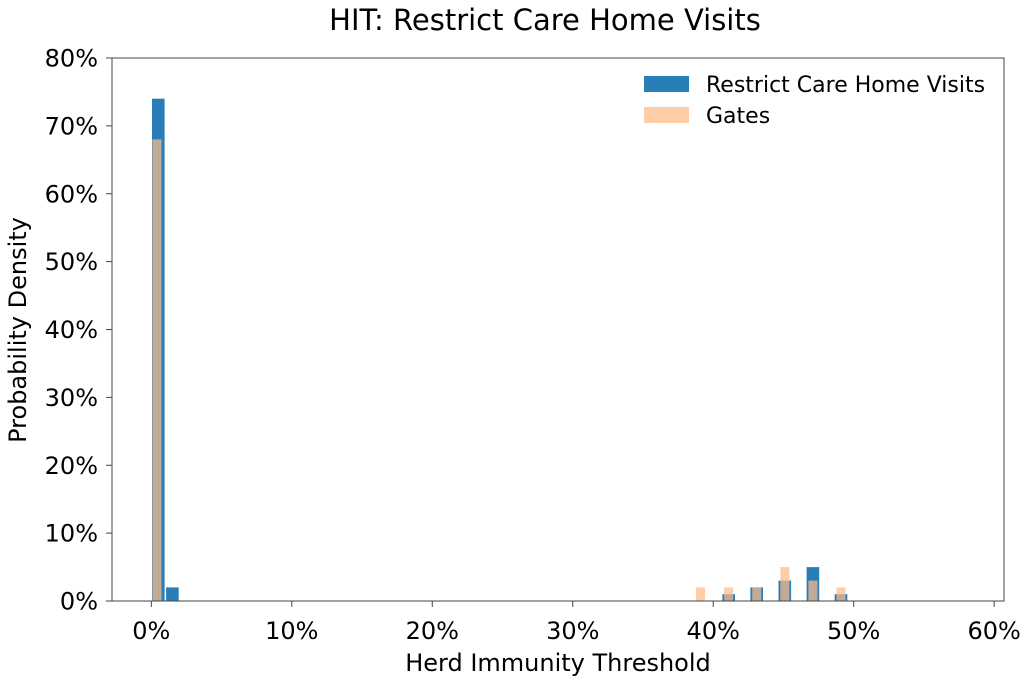  What do you see at coordinates (845, 85) in the screenshot?
I see `legend-label: Restrict Care Home Visits` at bounding box center [845, 85].